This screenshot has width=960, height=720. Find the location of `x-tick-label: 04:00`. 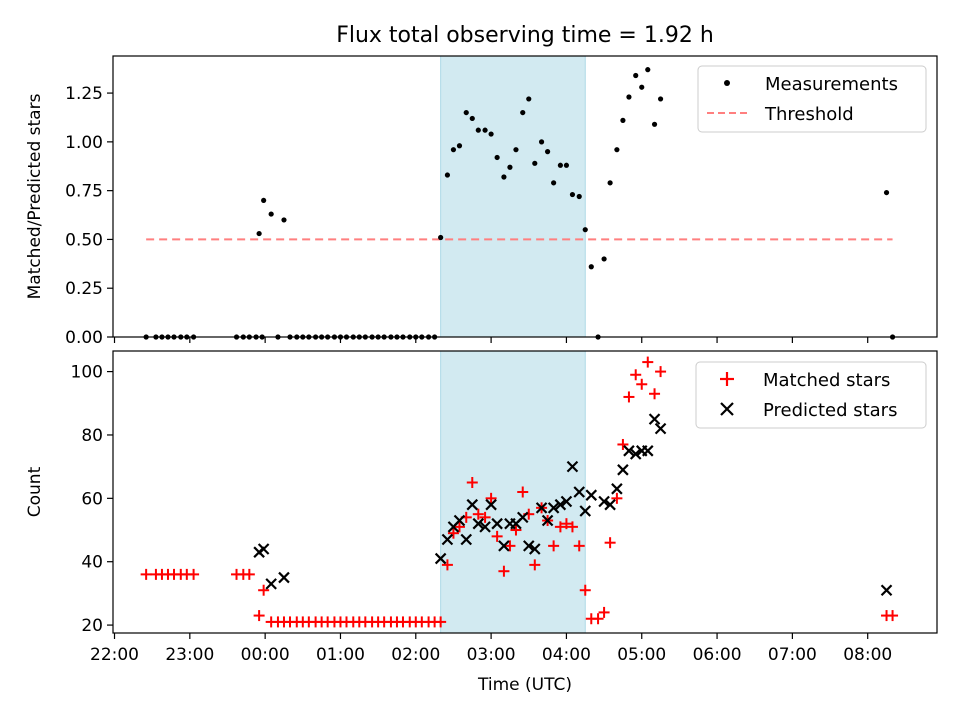

x-tick-label: 04:00 is located at coordinates (566, 655).